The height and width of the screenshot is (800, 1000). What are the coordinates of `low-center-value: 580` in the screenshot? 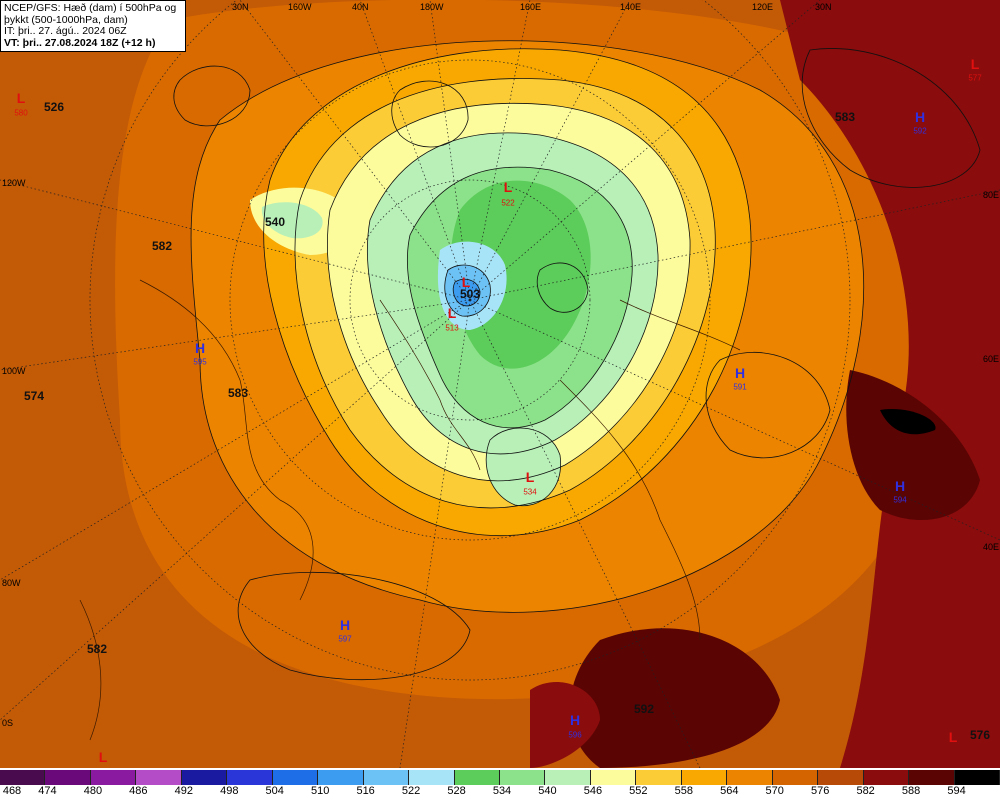 It's located at (21, 113).